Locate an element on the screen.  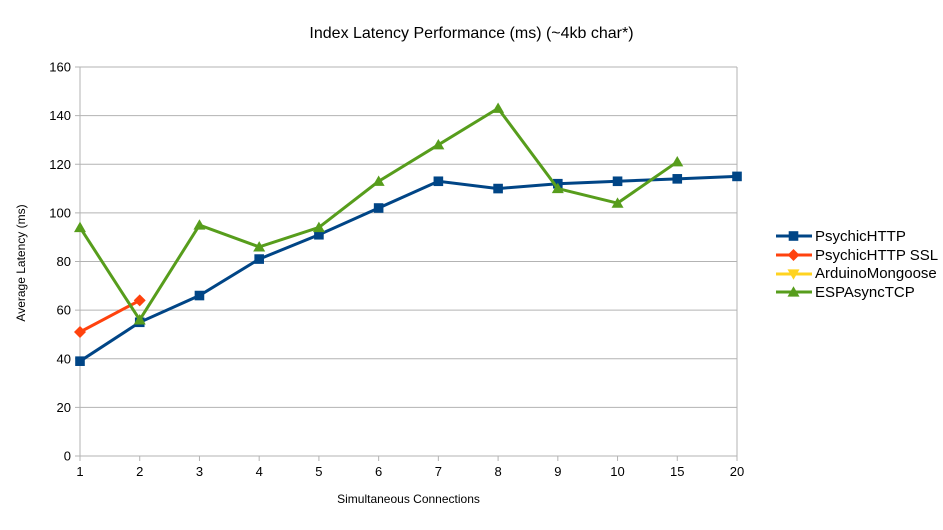
y-tick-label: 80 is located at coordinates (64, 261).